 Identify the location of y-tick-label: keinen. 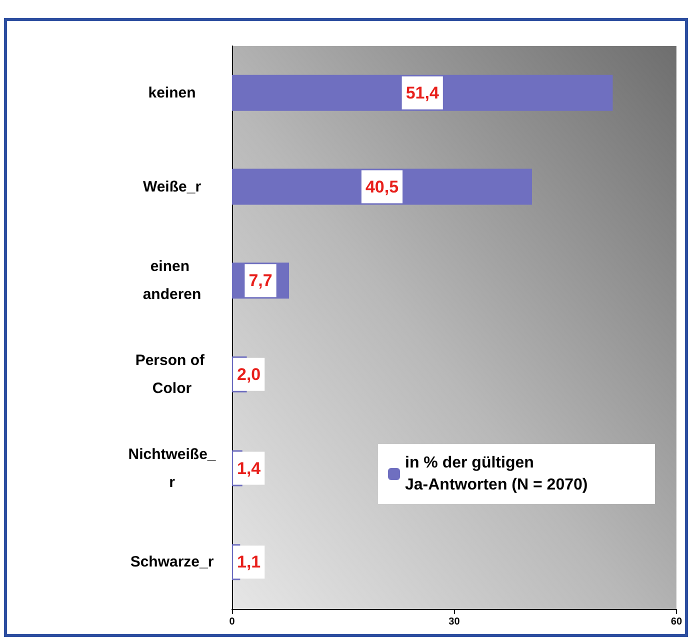
(172, 93).